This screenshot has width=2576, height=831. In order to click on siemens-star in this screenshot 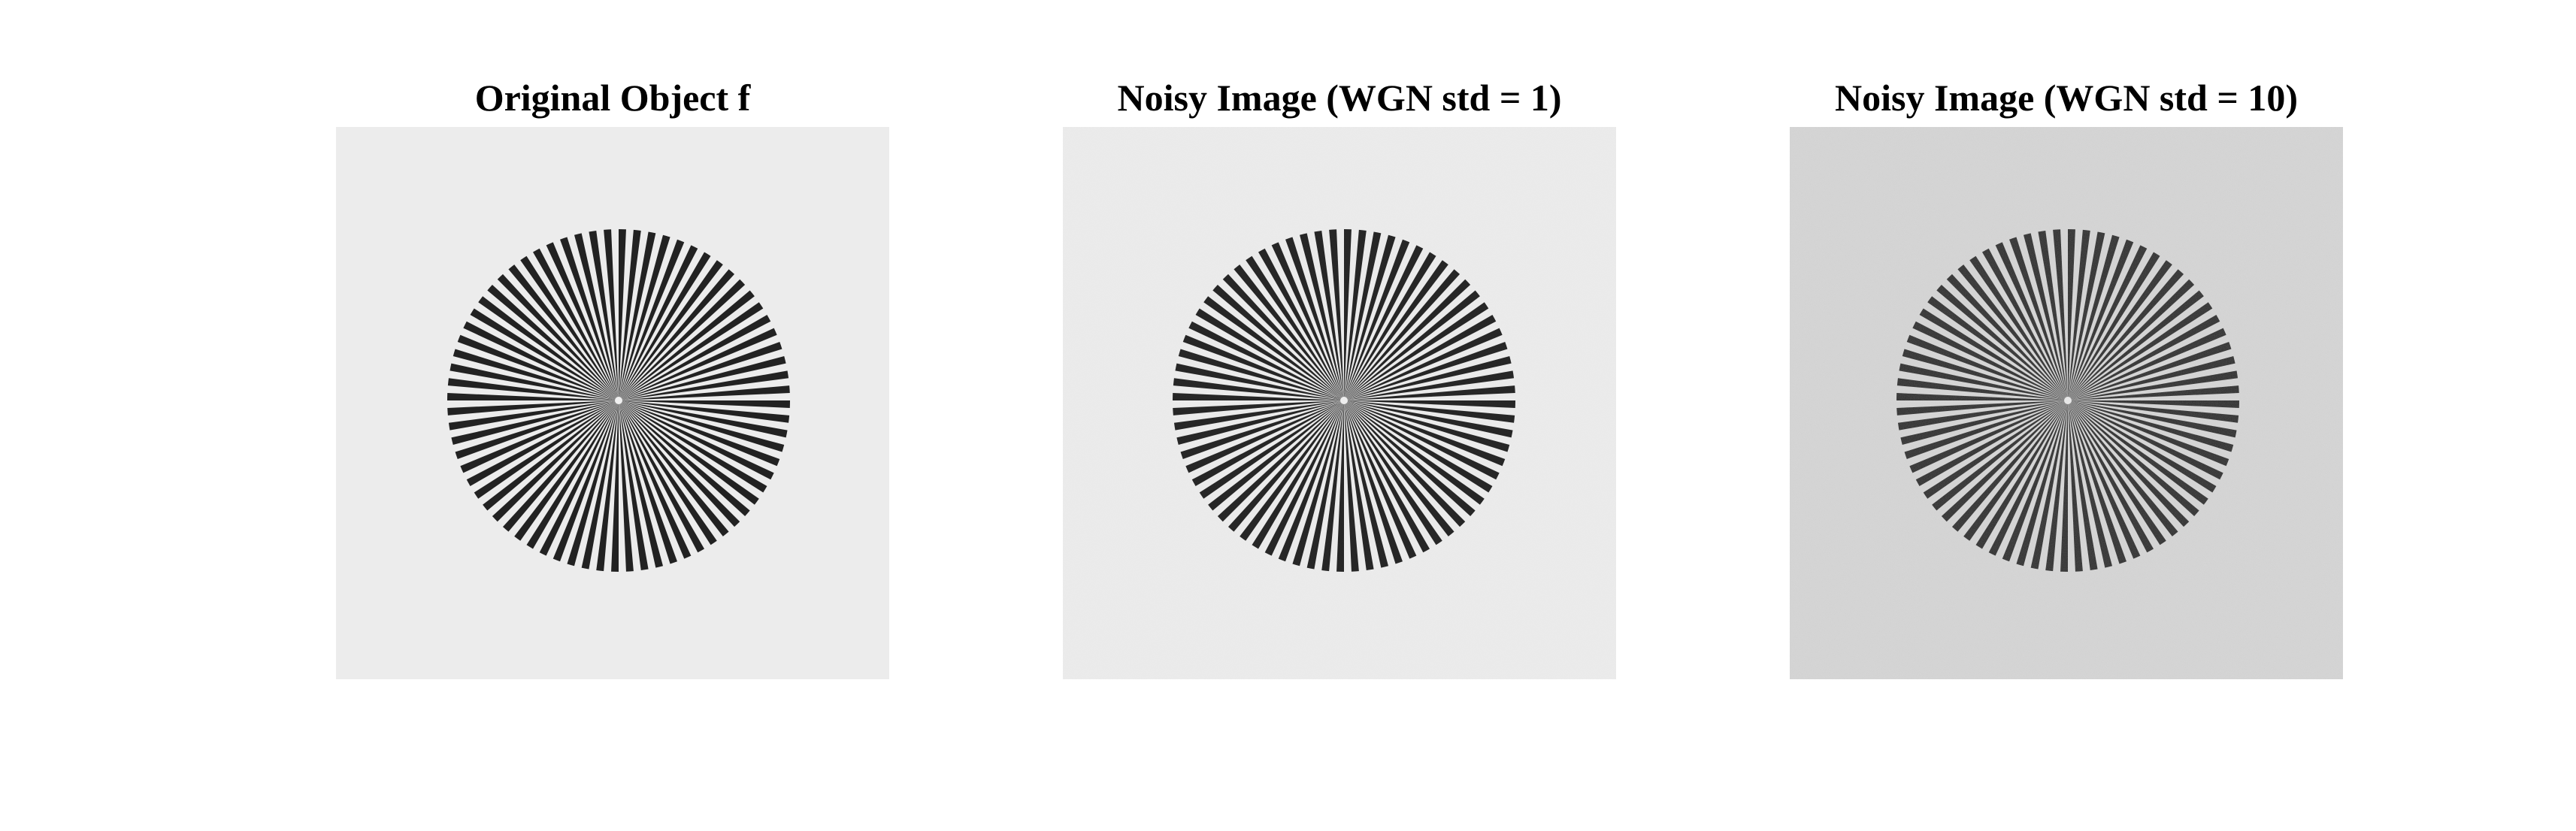, I will do `click(618, 400)`.